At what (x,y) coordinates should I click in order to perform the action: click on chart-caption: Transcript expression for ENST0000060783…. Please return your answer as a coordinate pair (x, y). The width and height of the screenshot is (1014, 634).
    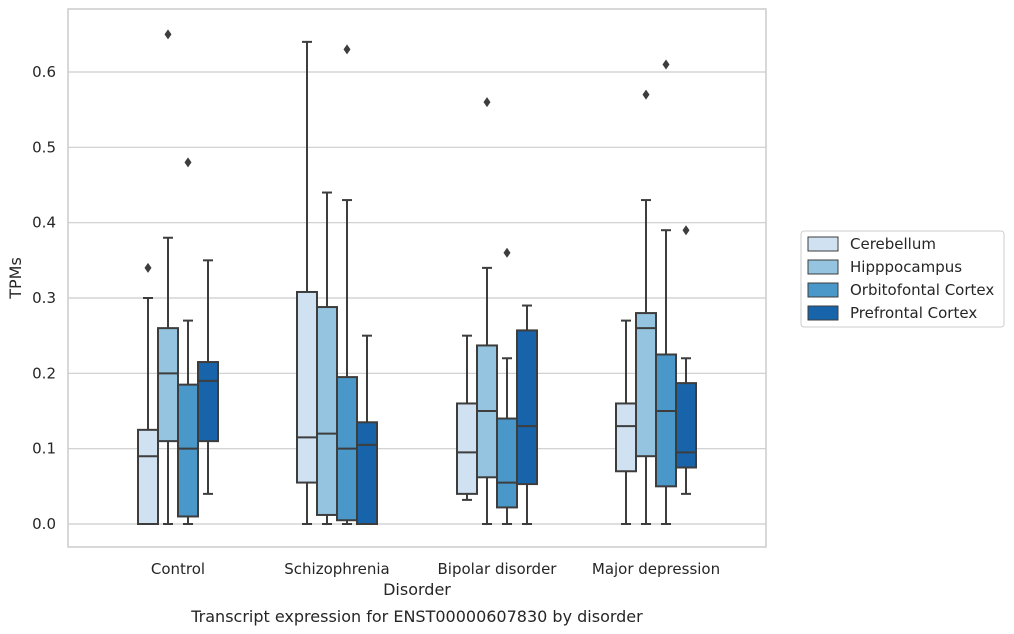
    Looking at the image, I should click on (416, 616).